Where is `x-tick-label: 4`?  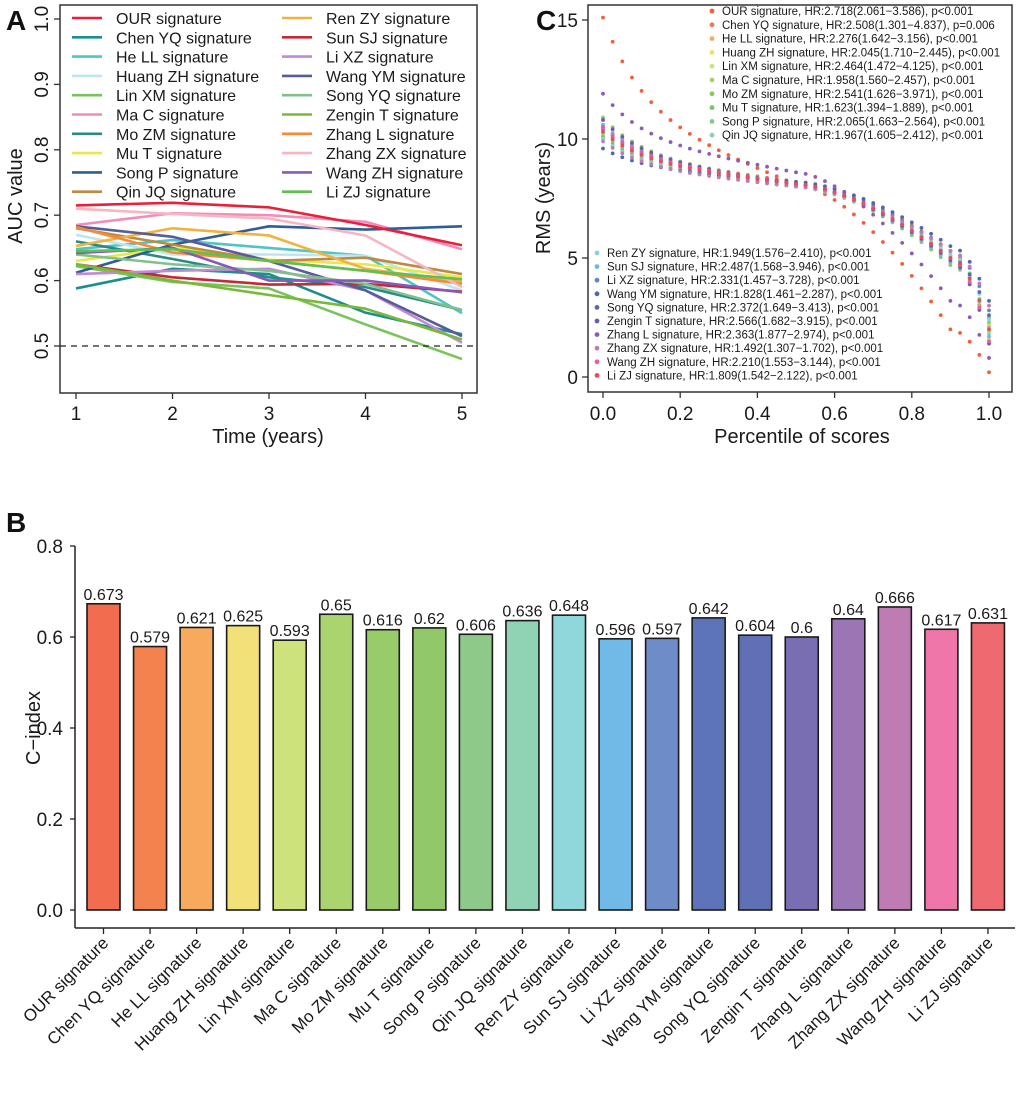
x-tick-label: 4 is located at coordinates (365, 414).